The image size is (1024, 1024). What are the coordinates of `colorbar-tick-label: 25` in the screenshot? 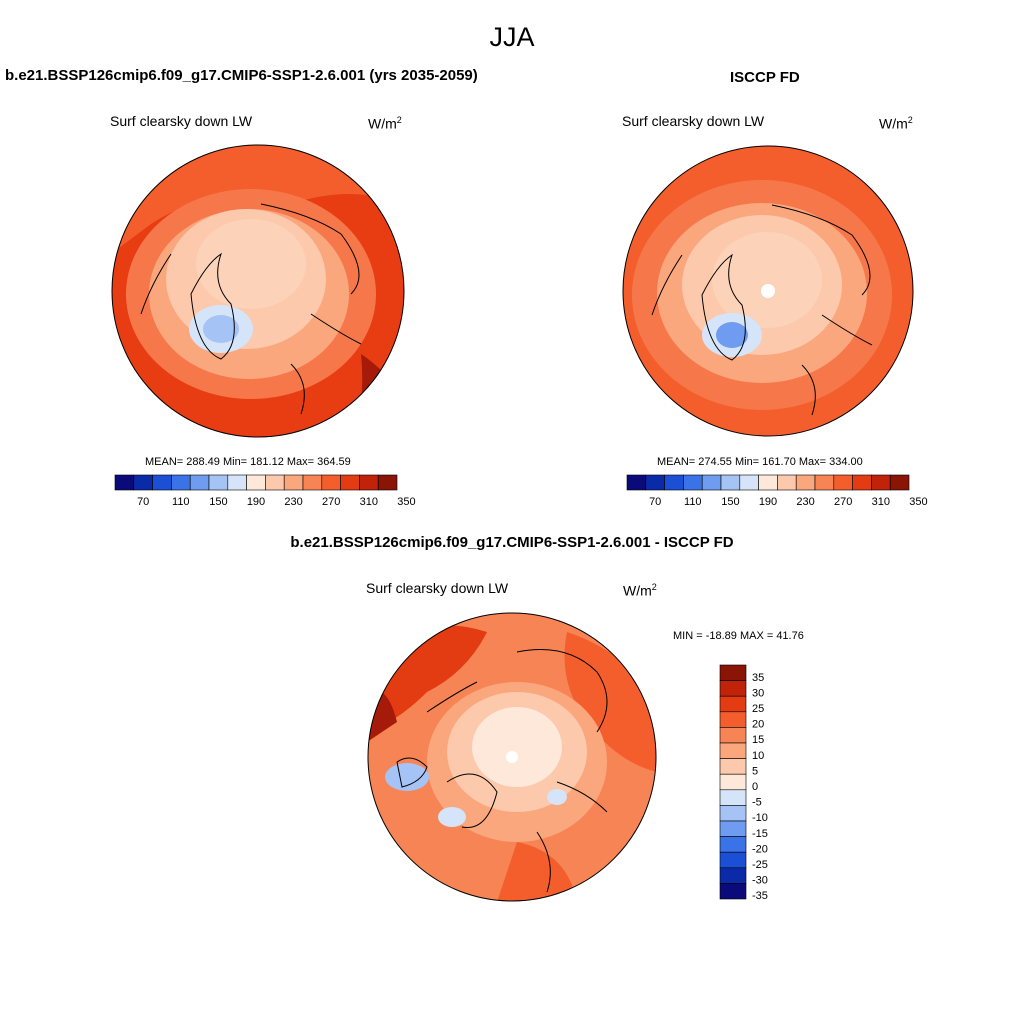 It's located at (758, 709).